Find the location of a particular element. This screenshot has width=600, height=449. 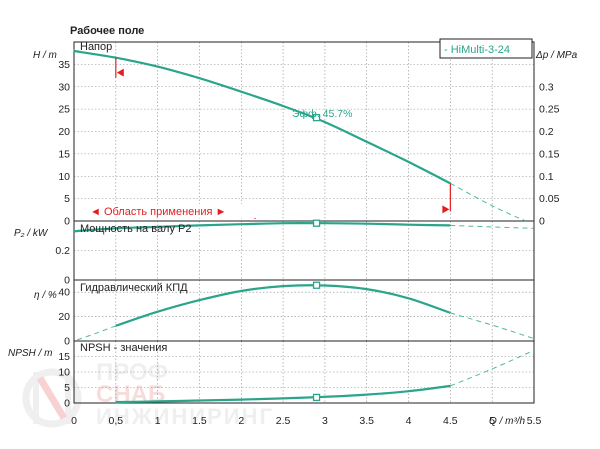

y-tick-label: 25 is located at coordinates (64, 110).